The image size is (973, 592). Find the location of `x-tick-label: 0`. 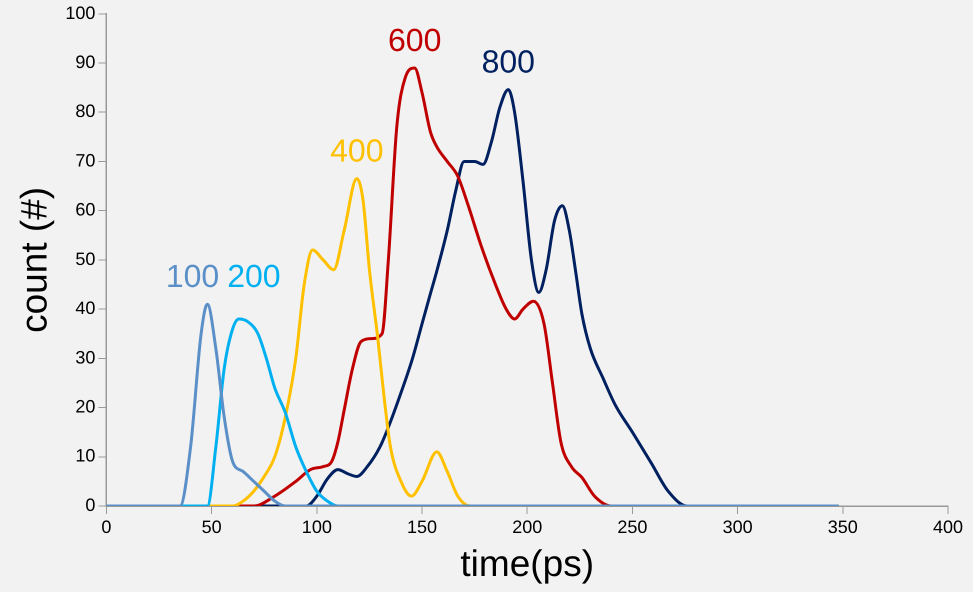

x-tick-label: 0 is located at coordinates (106, 526).